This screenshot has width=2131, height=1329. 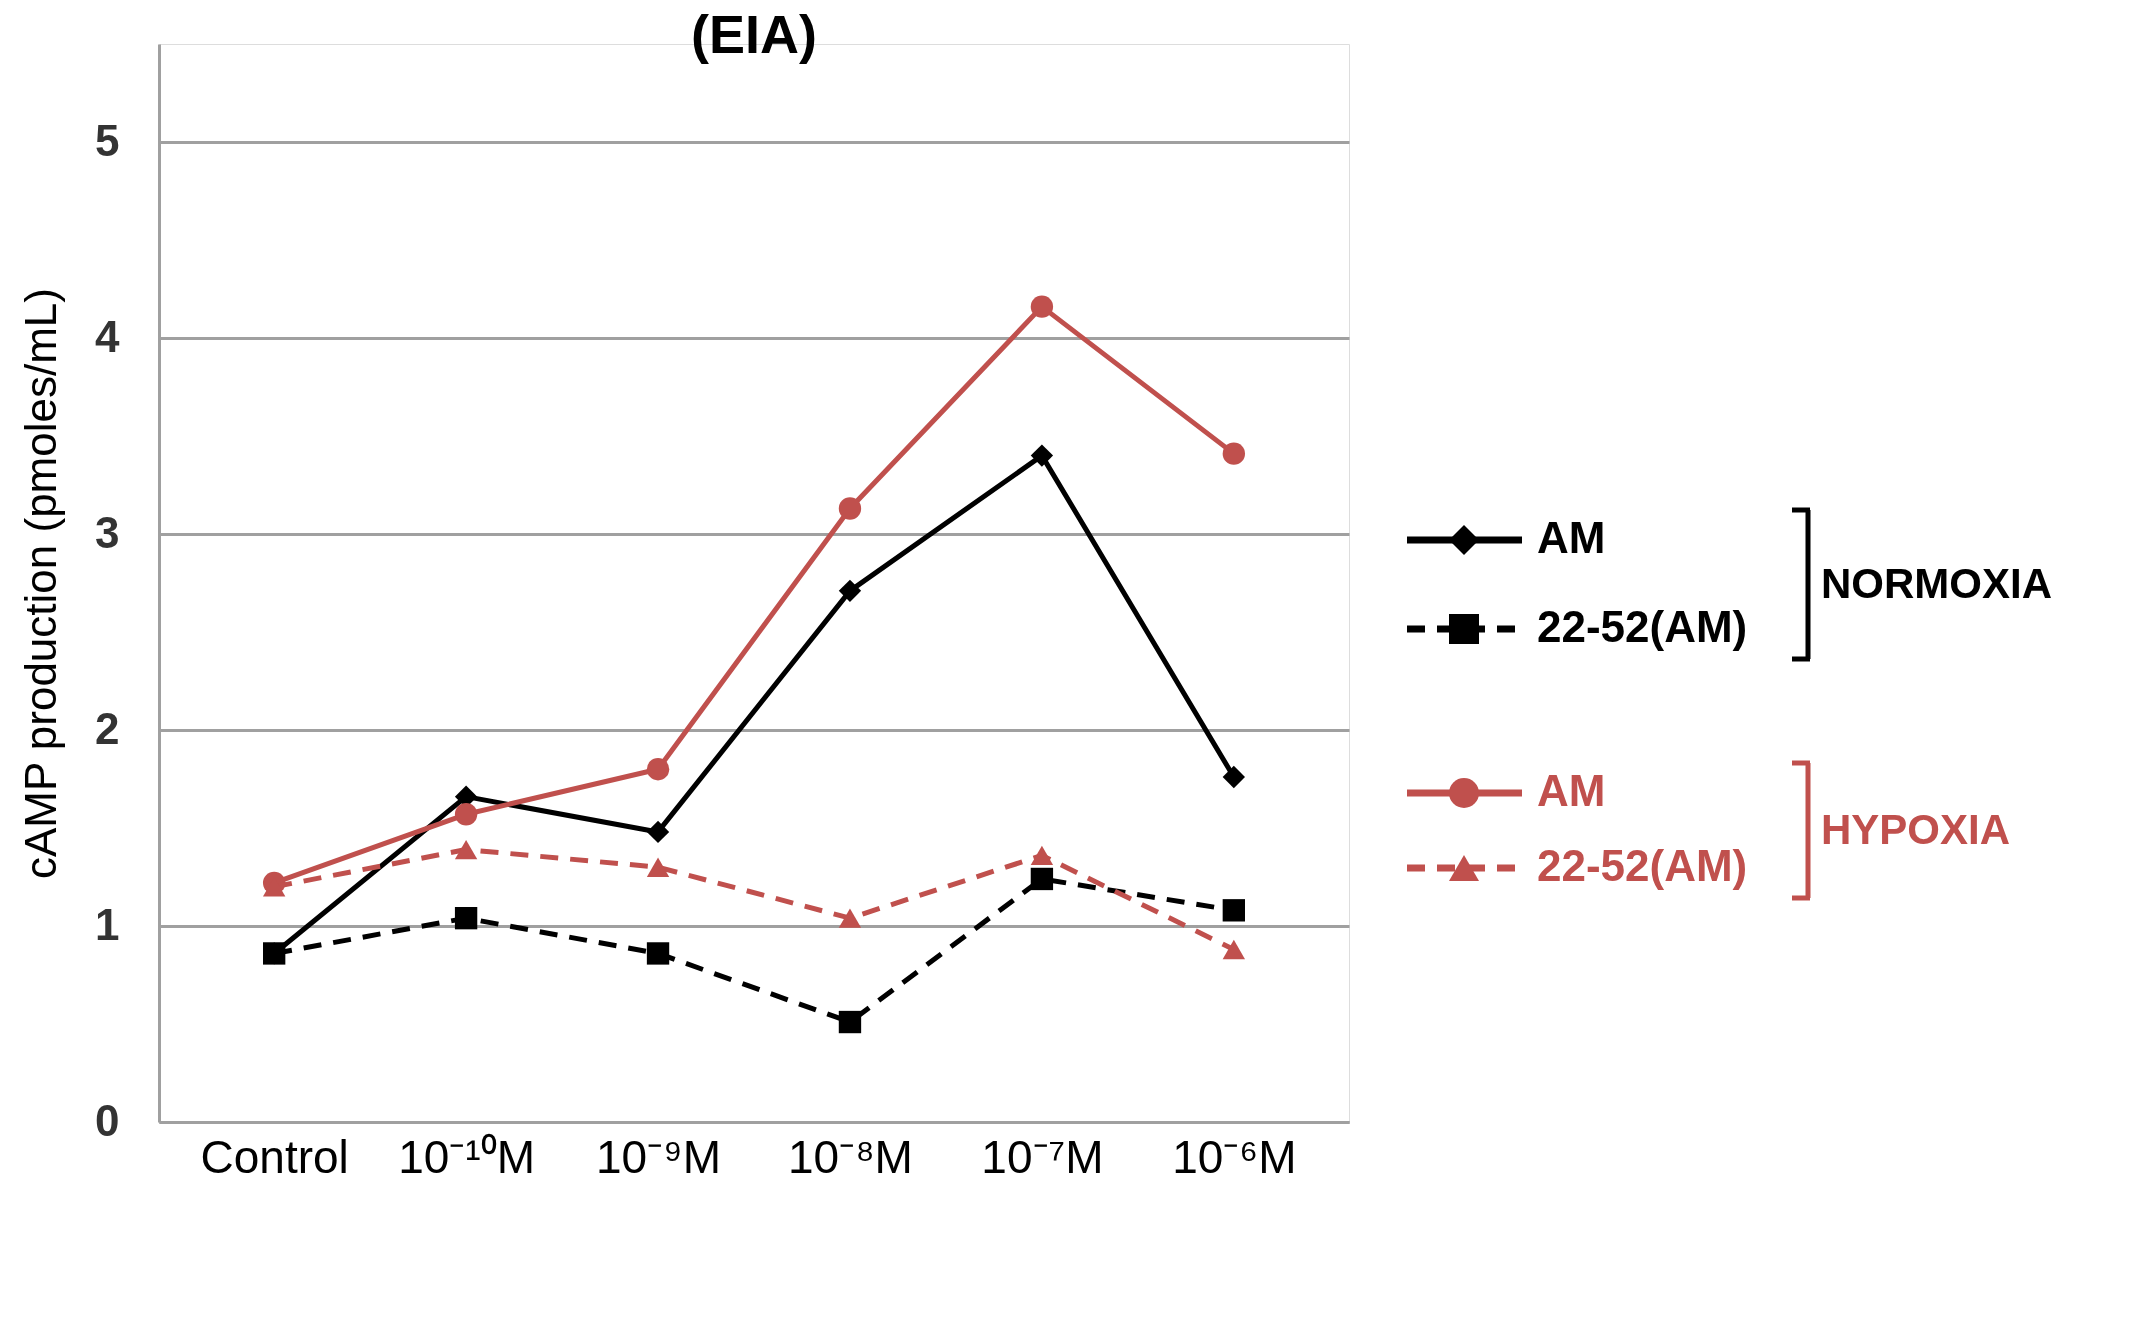 What do you see at coordinates (754, 34) in the screenshot?
I see `chart-title: (EIA)` at bounding box center [754, 34].